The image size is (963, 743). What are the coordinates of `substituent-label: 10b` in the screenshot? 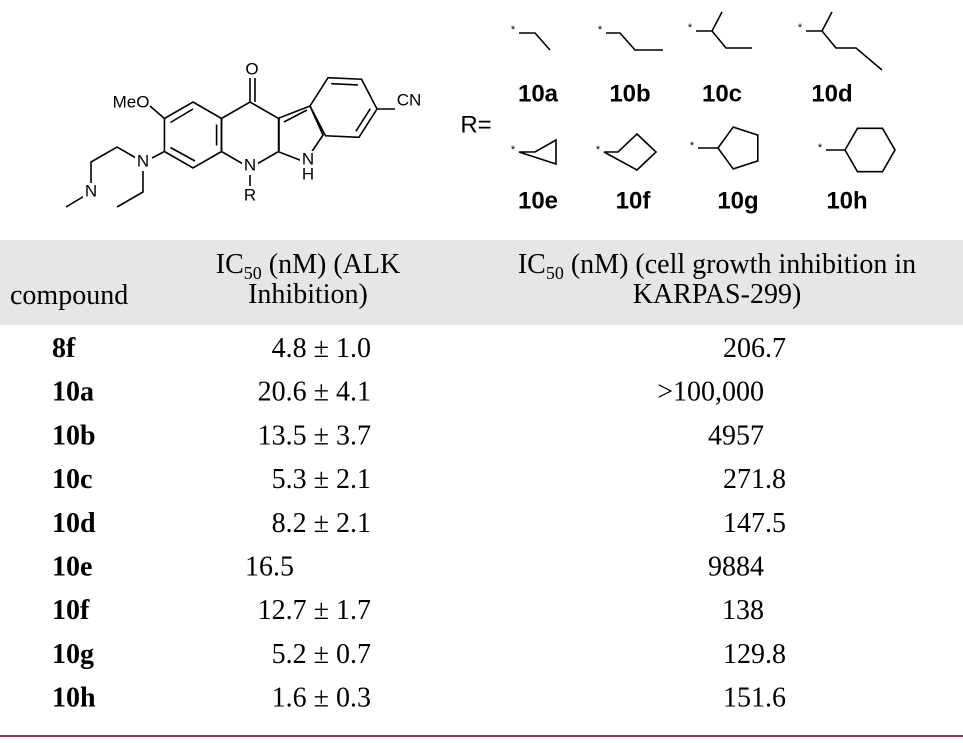 It's located at (629, 93).